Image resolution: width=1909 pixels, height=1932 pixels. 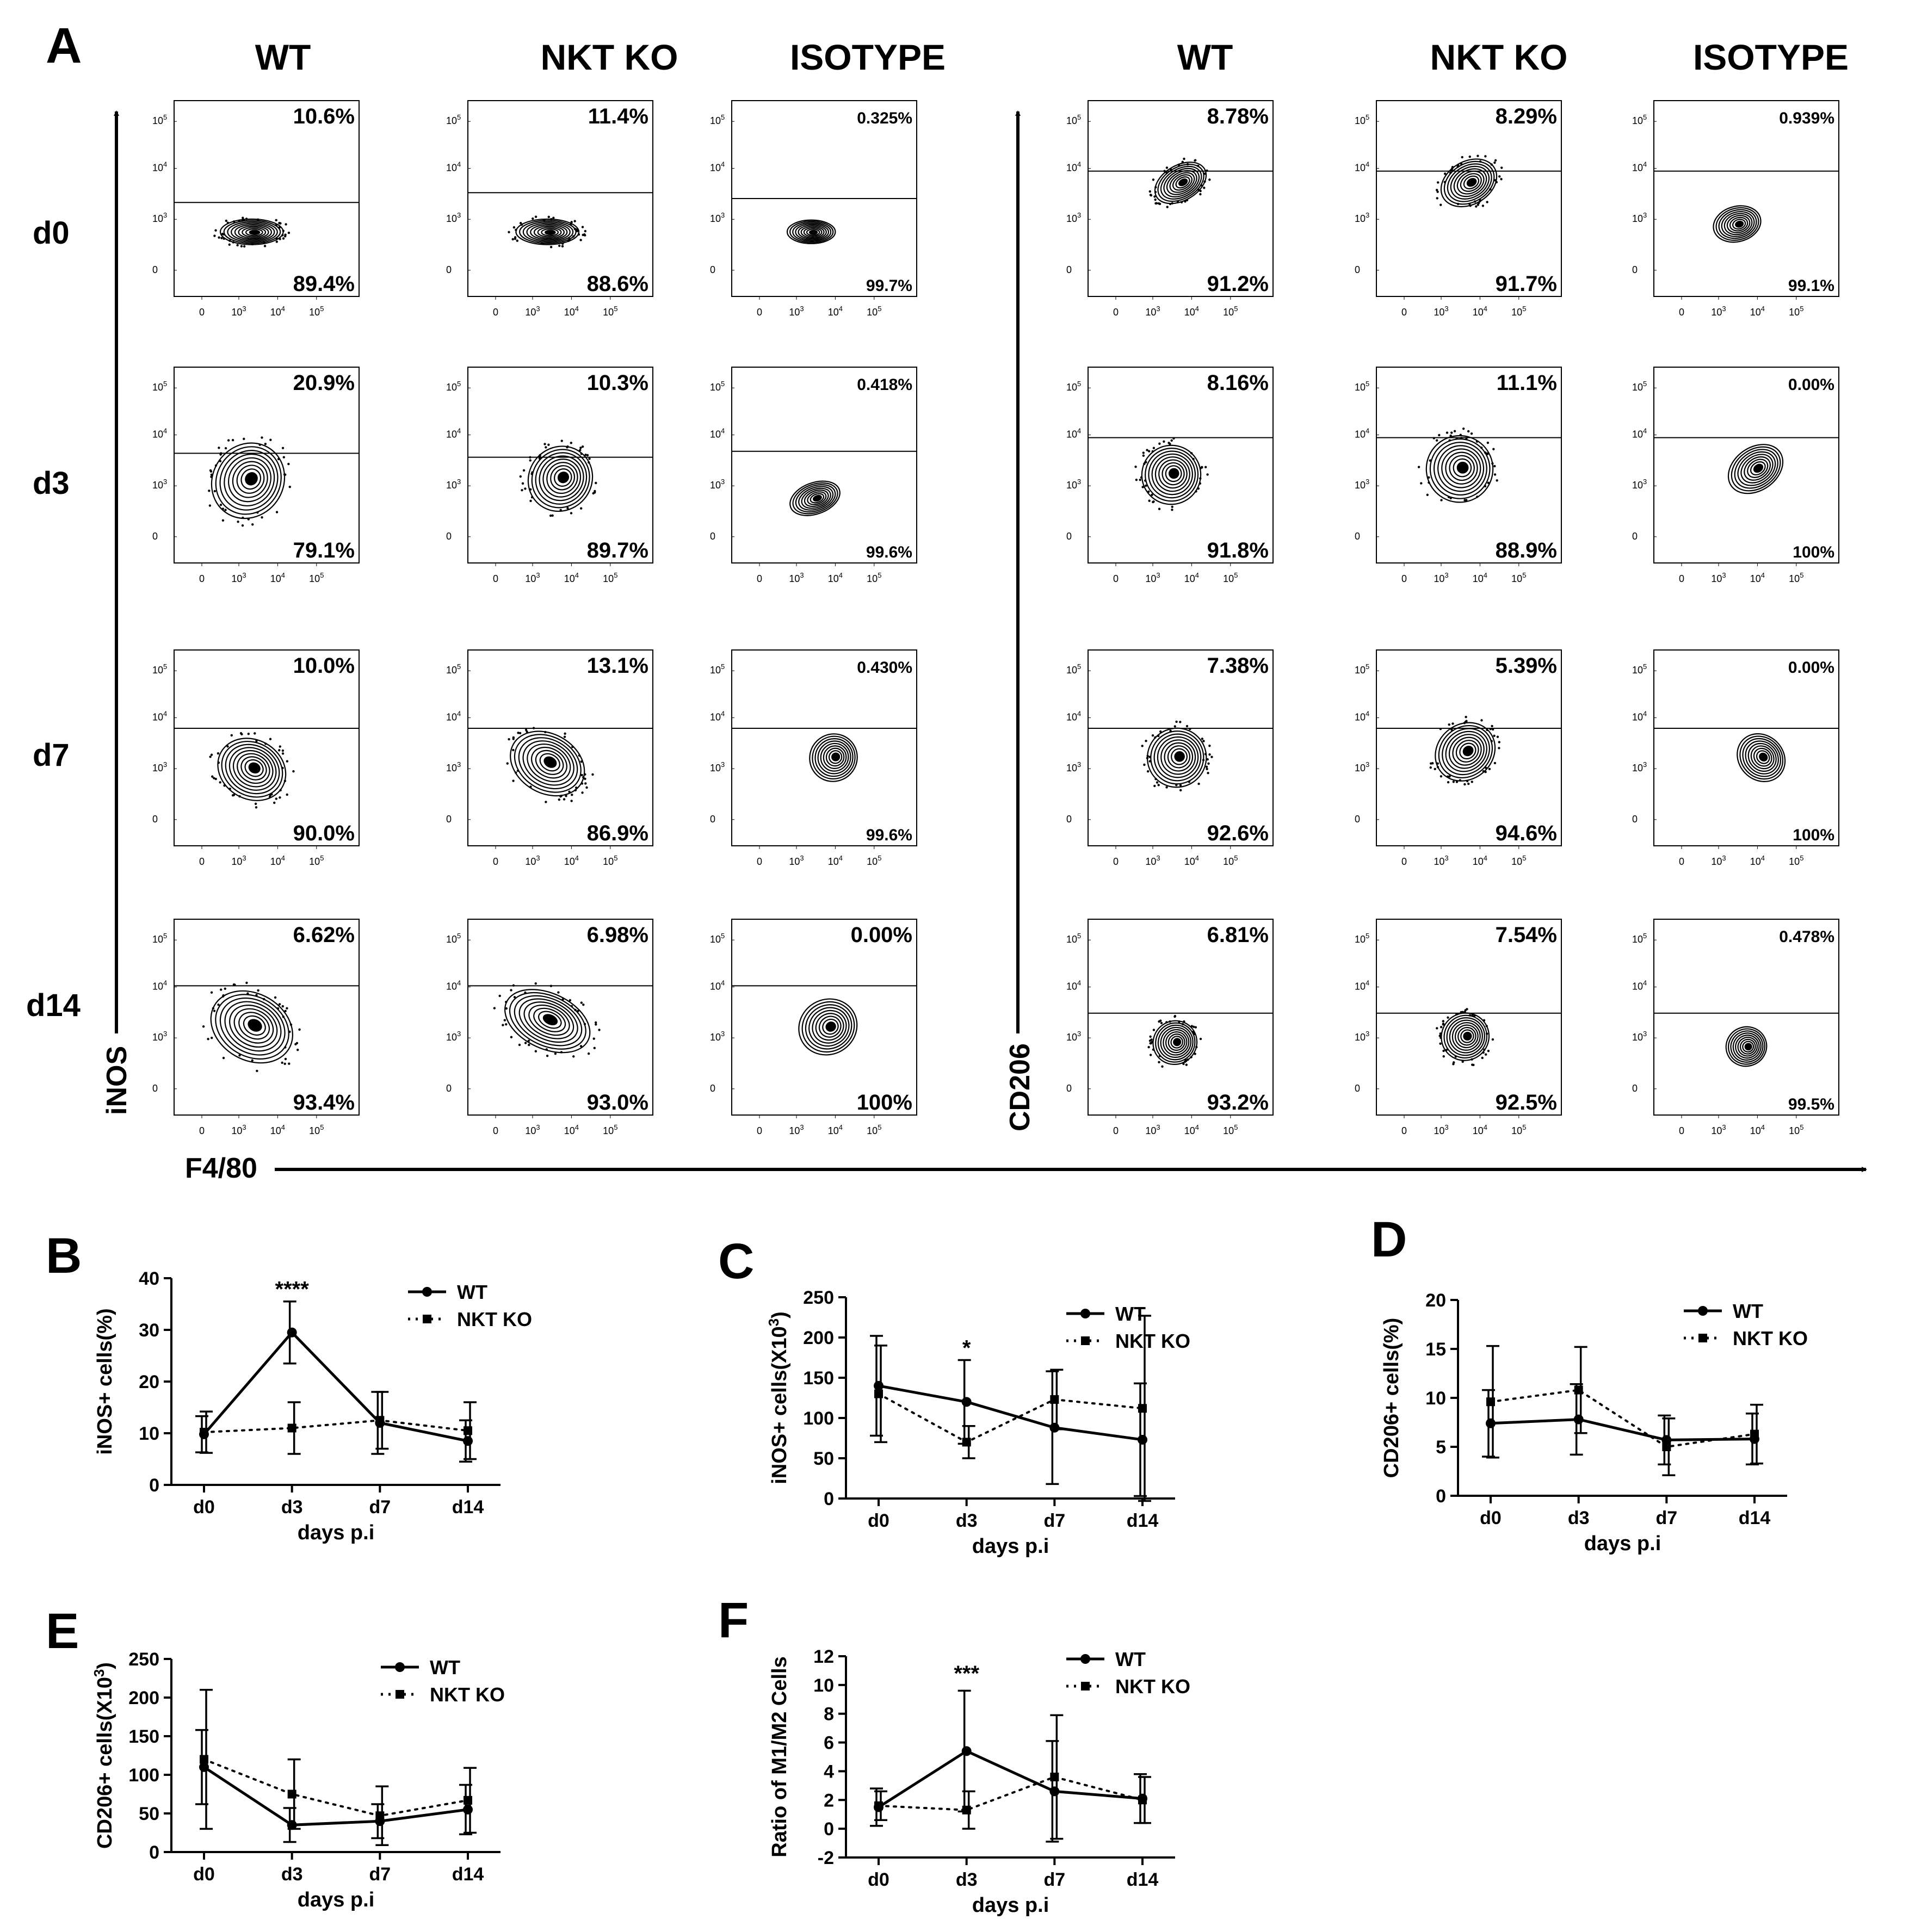 I want to click on x-tick-label: 10³, so click(x=1441, y=311).